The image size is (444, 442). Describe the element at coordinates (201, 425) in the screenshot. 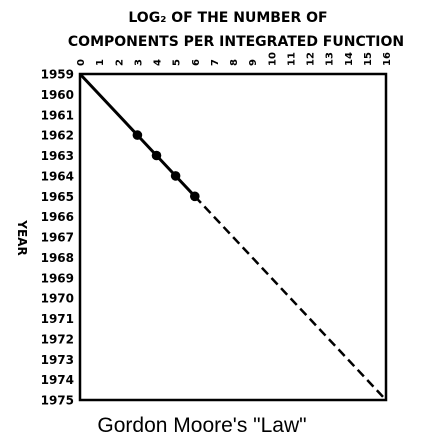

I see `chart-caption: Gordon Moore's "Law"` at that location.